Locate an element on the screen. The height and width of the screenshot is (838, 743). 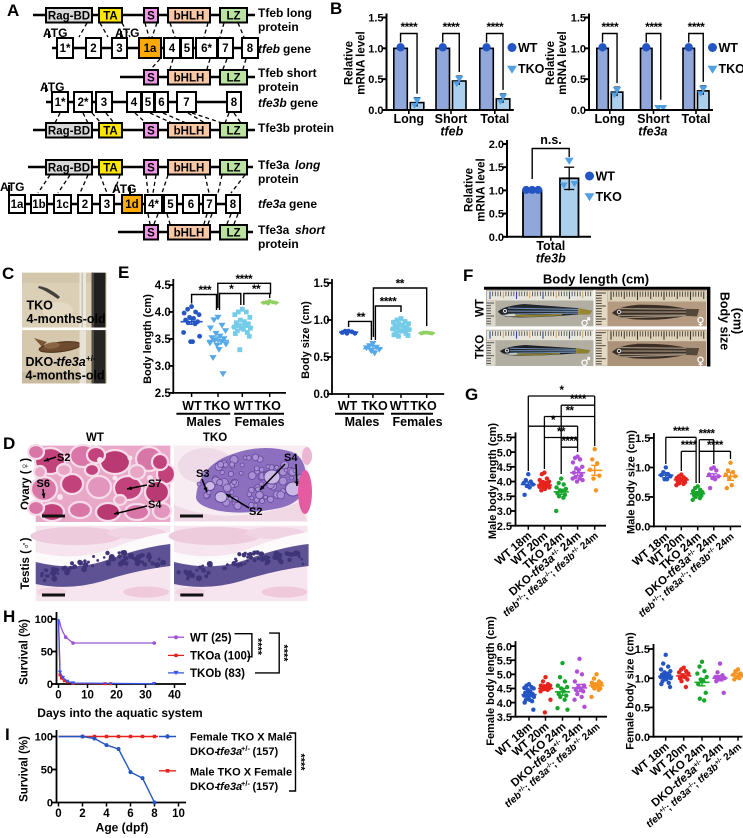
svg-text: Body size (cm) is located at coordinates (306, 340).